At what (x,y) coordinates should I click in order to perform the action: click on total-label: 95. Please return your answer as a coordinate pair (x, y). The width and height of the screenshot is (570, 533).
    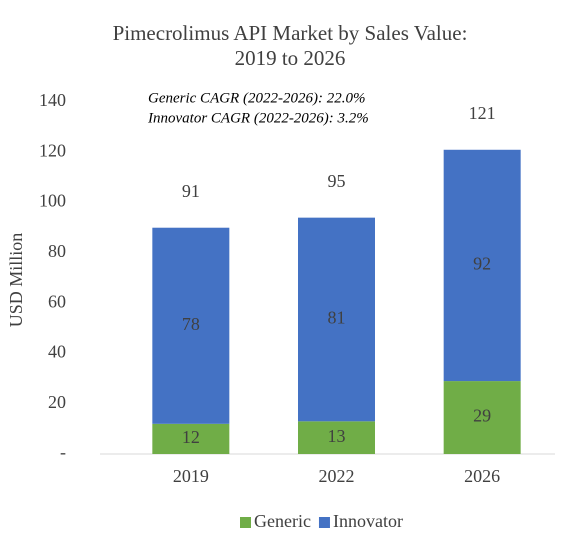
    Looking at the image, I should click on (337, 181).